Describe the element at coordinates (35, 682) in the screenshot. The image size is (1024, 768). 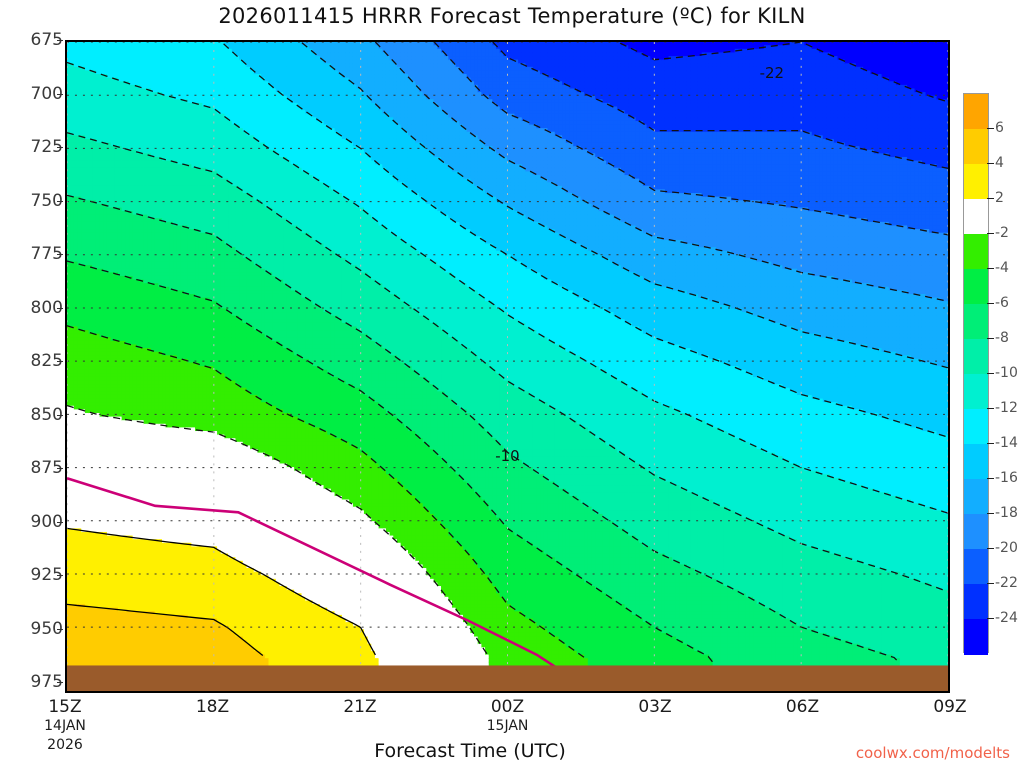
I see `y-axis-label: 975` at that location.